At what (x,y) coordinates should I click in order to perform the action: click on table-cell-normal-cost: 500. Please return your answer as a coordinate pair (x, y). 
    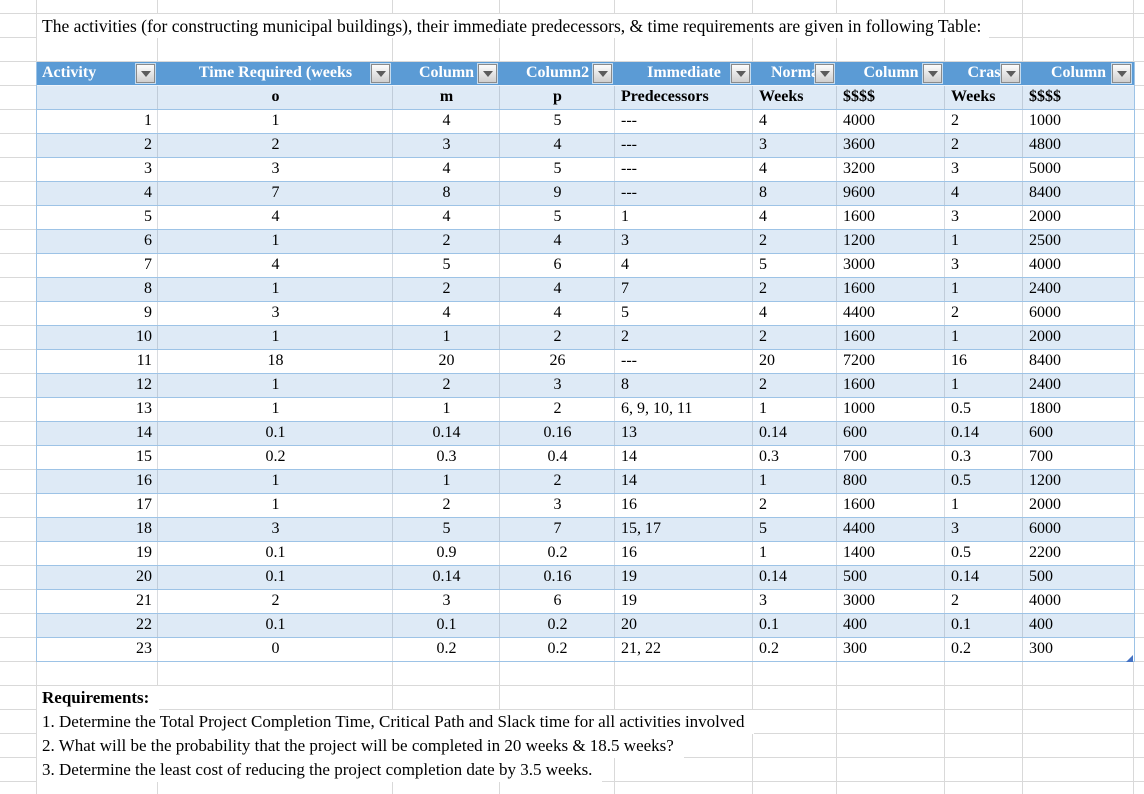
    Looking at the image, I should click on (891, 577).